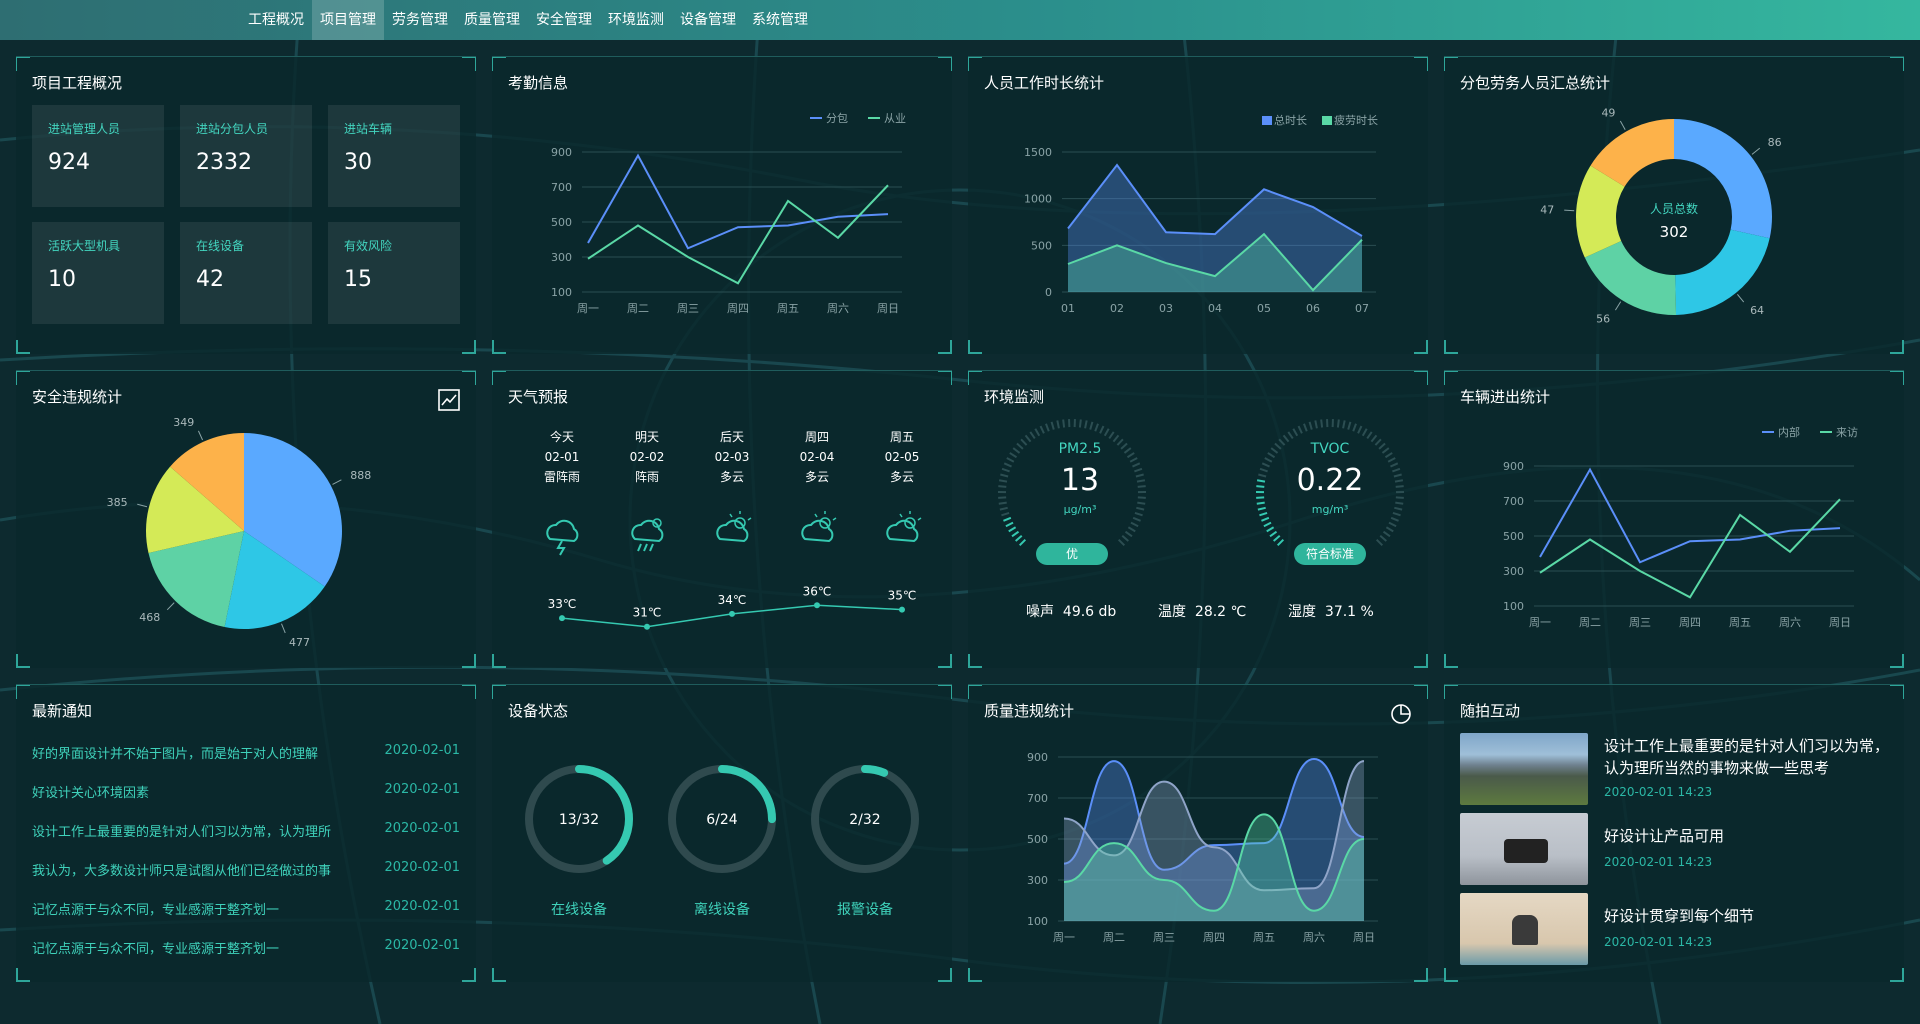  Describe the element at coordinates (69, 162) in the screenshot. I see `stat-value: 924` at that location.